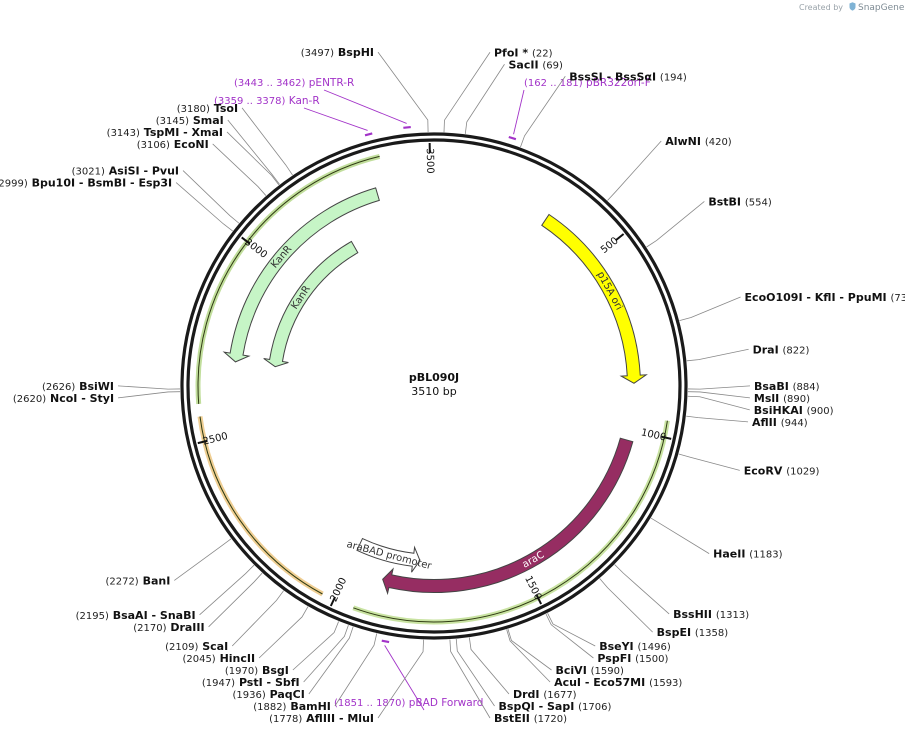 The image size is (905, 735). I want to click on site-bpu10i-name: BsmBI, so click(106, 183).